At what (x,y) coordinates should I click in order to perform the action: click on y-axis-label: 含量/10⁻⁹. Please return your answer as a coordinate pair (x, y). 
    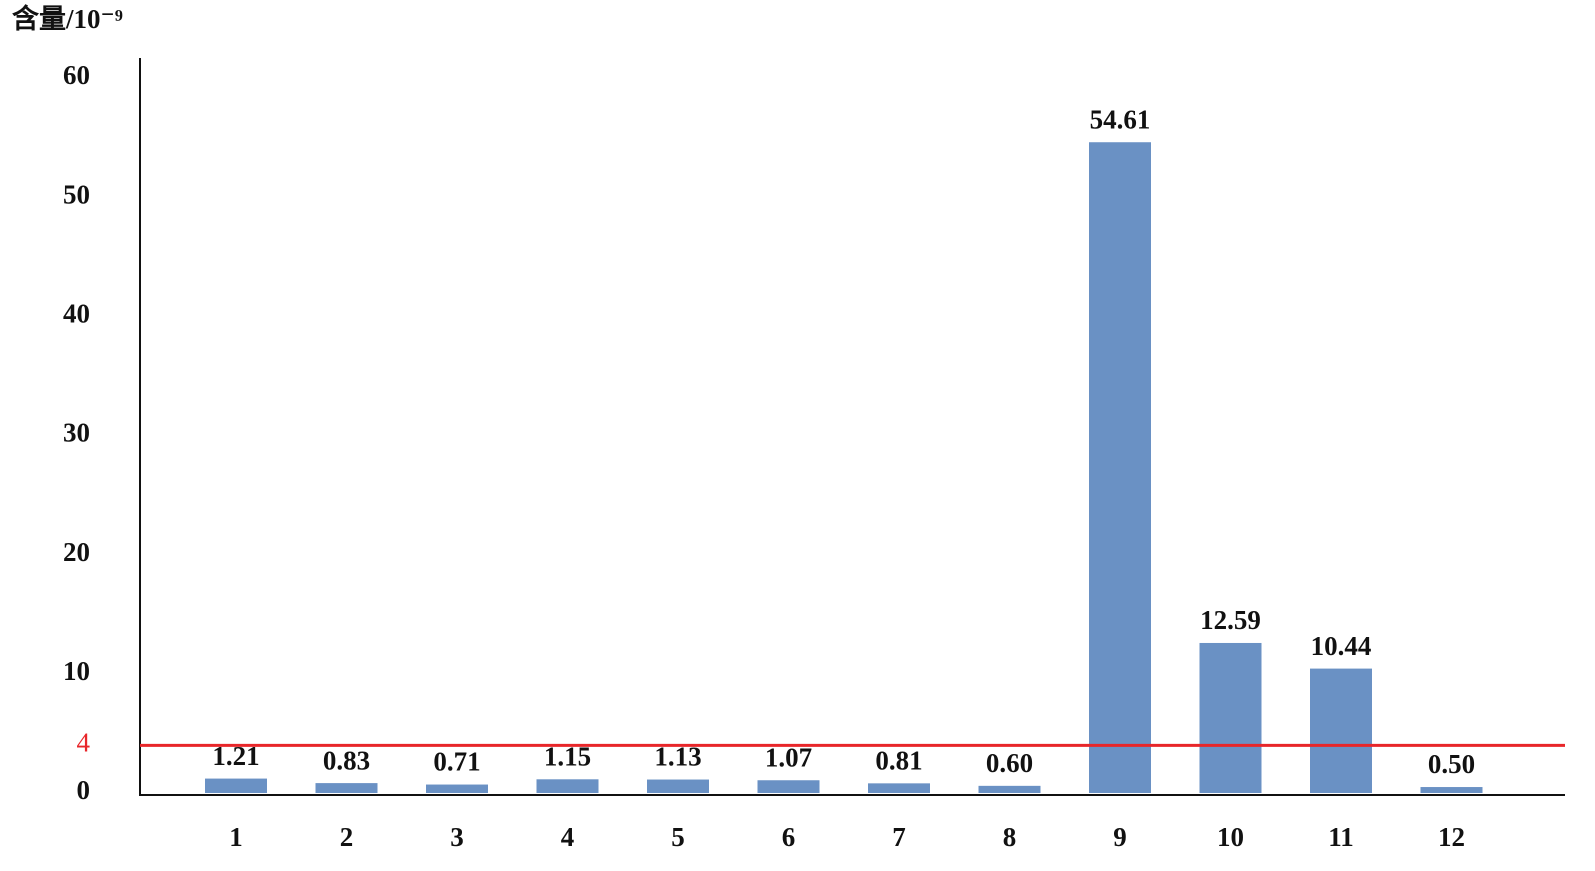
    Looking at the image, I should click on (67, 18).